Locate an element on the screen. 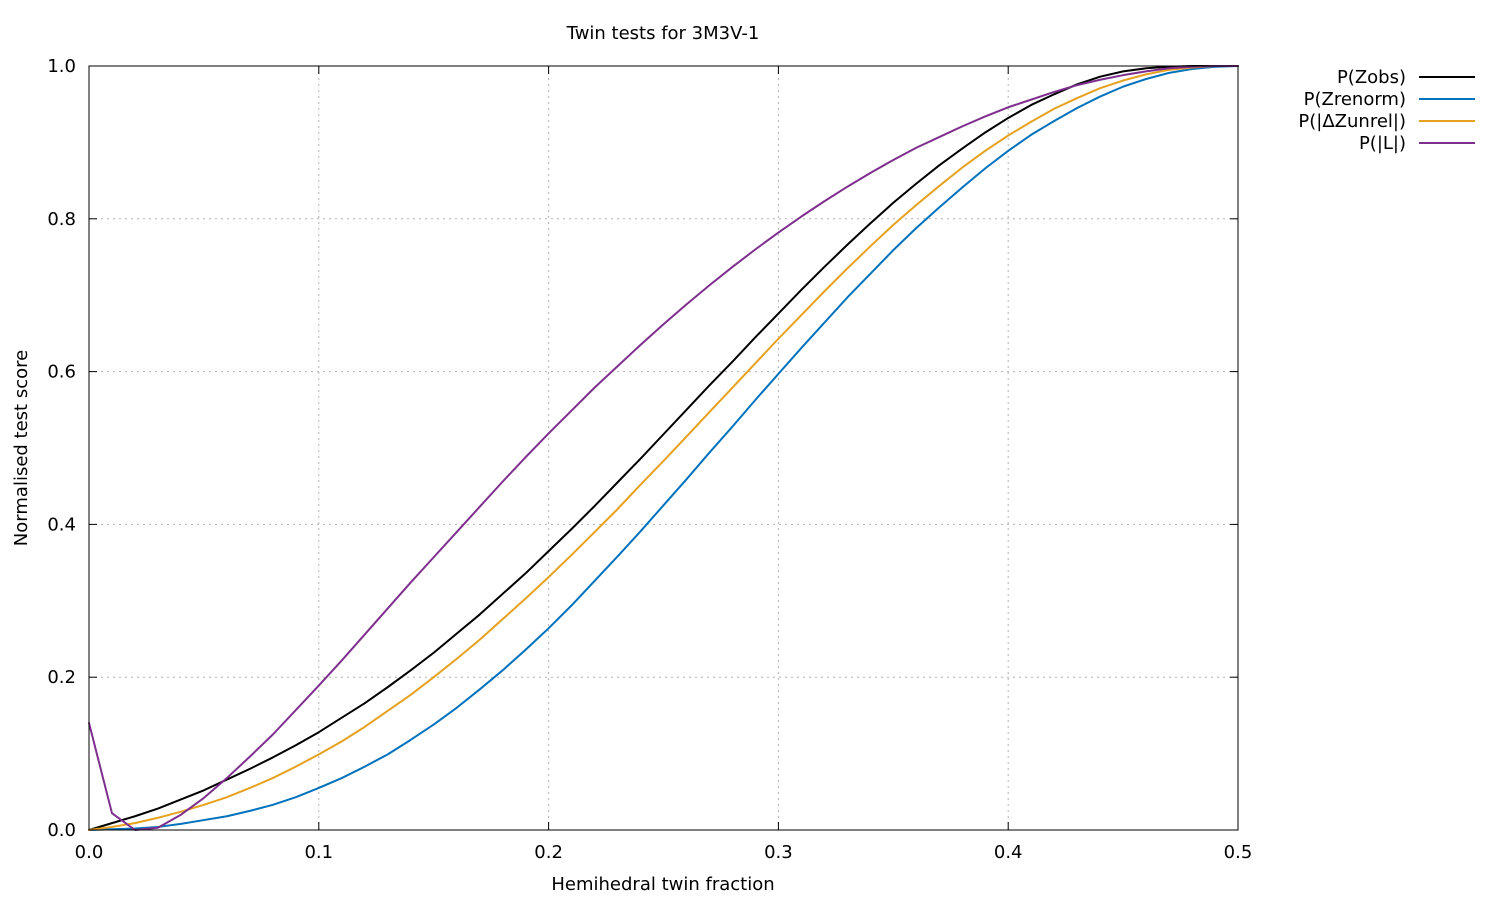  chart-title: Twin tests for 3M3V-1 is located at coordinates (663, 33).